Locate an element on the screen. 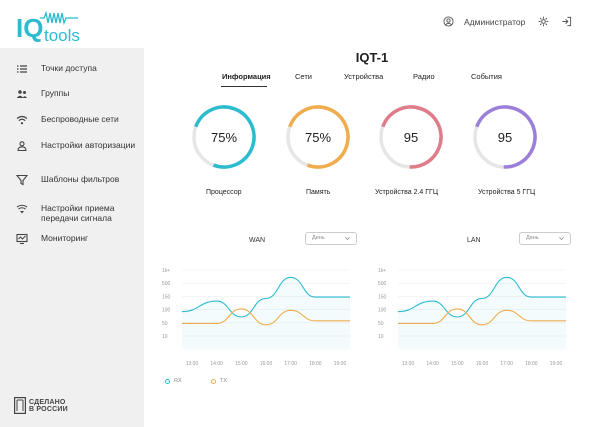 The width and height of the screenshot is (600, 427). gauge-cpu is located at coordinates (224, 137).